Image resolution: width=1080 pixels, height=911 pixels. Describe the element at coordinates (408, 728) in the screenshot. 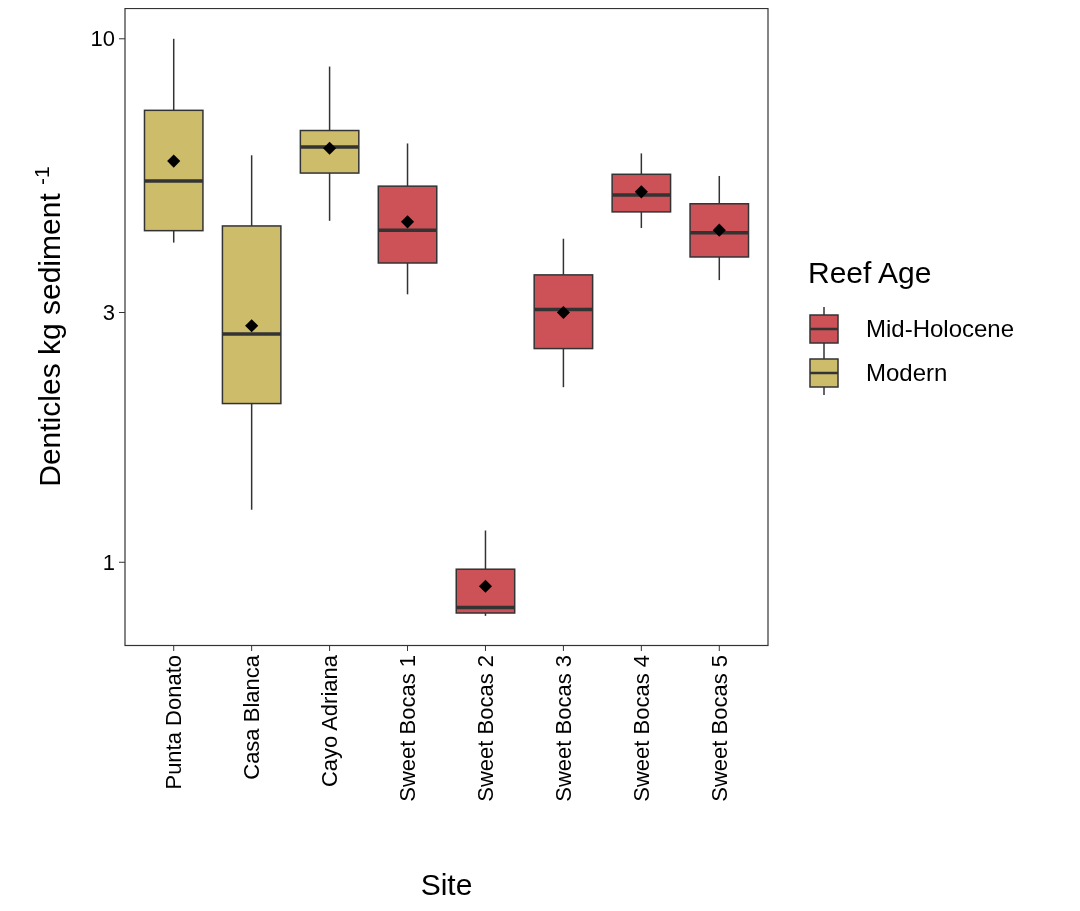

I see `x-tick-label: Sweet Bocas 1` at that location.